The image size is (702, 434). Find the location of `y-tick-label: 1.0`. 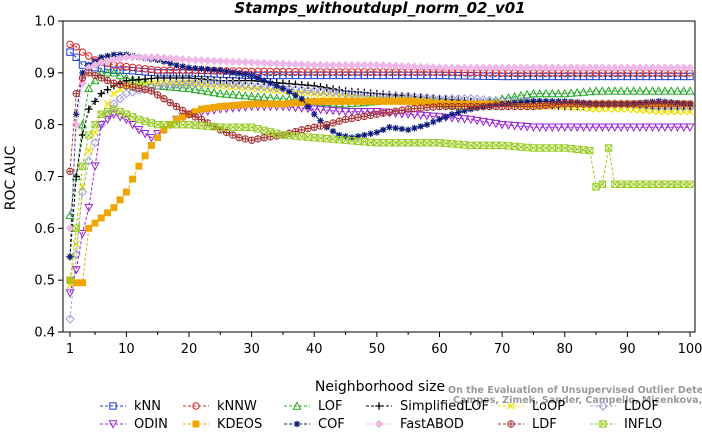

y-tick-label: 1.0 is located at coordinates (44, 22).